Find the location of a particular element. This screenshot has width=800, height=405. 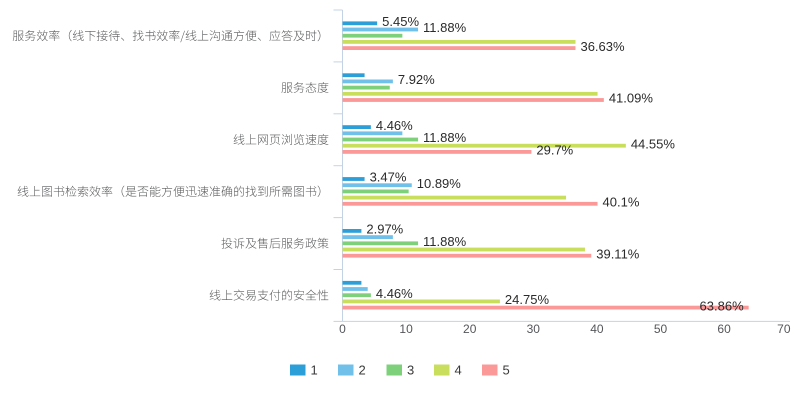

svg-text: 41.09% is located at coordinates (631, 98).